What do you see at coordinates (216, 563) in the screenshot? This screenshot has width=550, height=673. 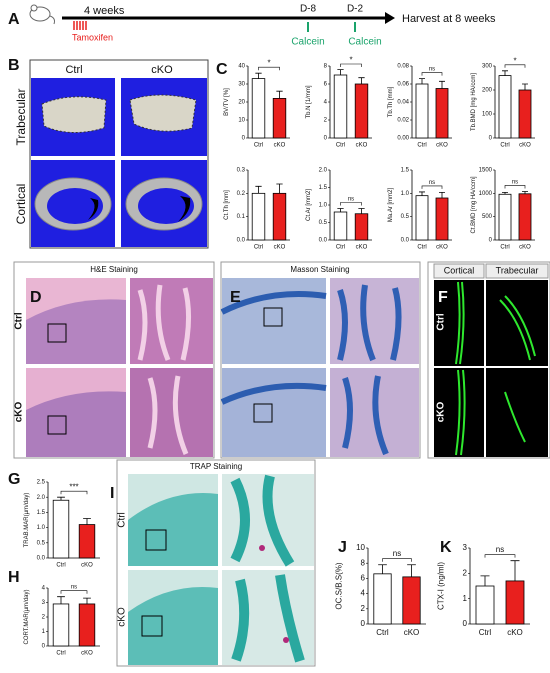 I see `trap-images: TRAP Staining Ctrl cKO` at bounding box center [216, 563].